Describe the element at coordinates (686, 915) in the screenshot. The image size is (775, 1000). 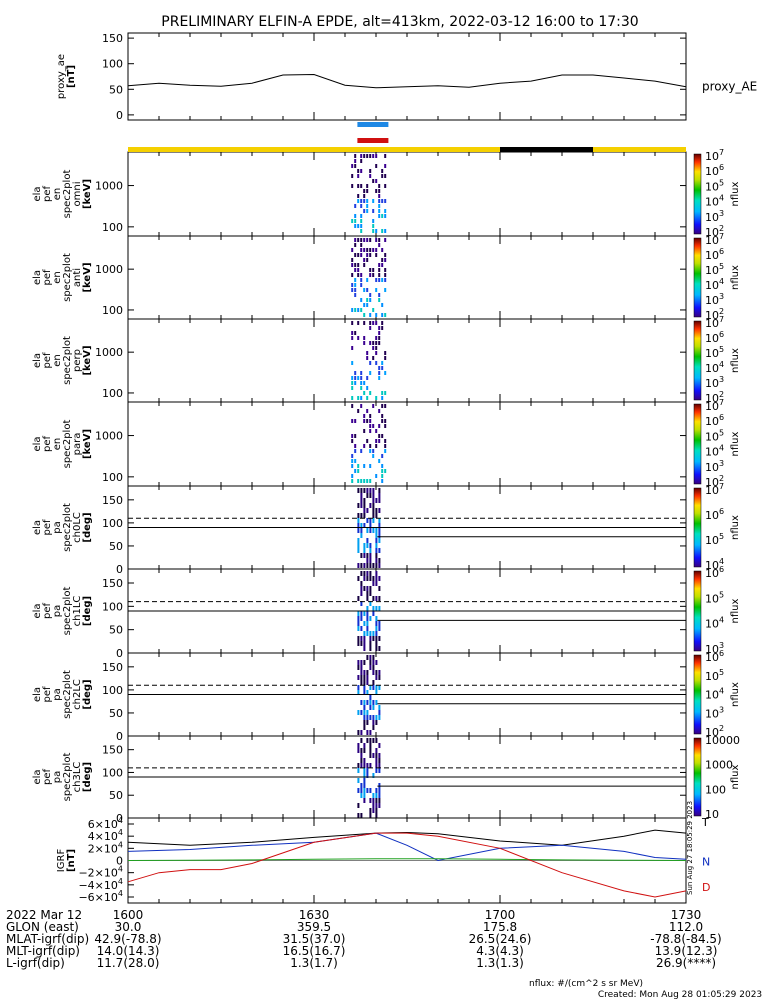
I see `ephemeris-value: 1730` at that location.